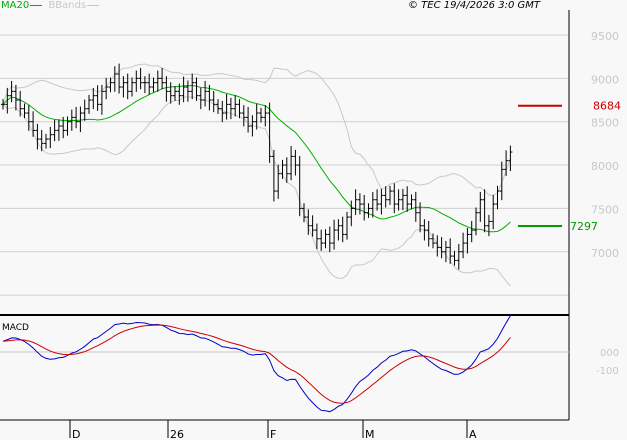 The width and height of the screenshot is (627, 440). Describe the element at coordinates (607, 106) in the screenshot. I see `level-label-resistance: 8684` at that location.